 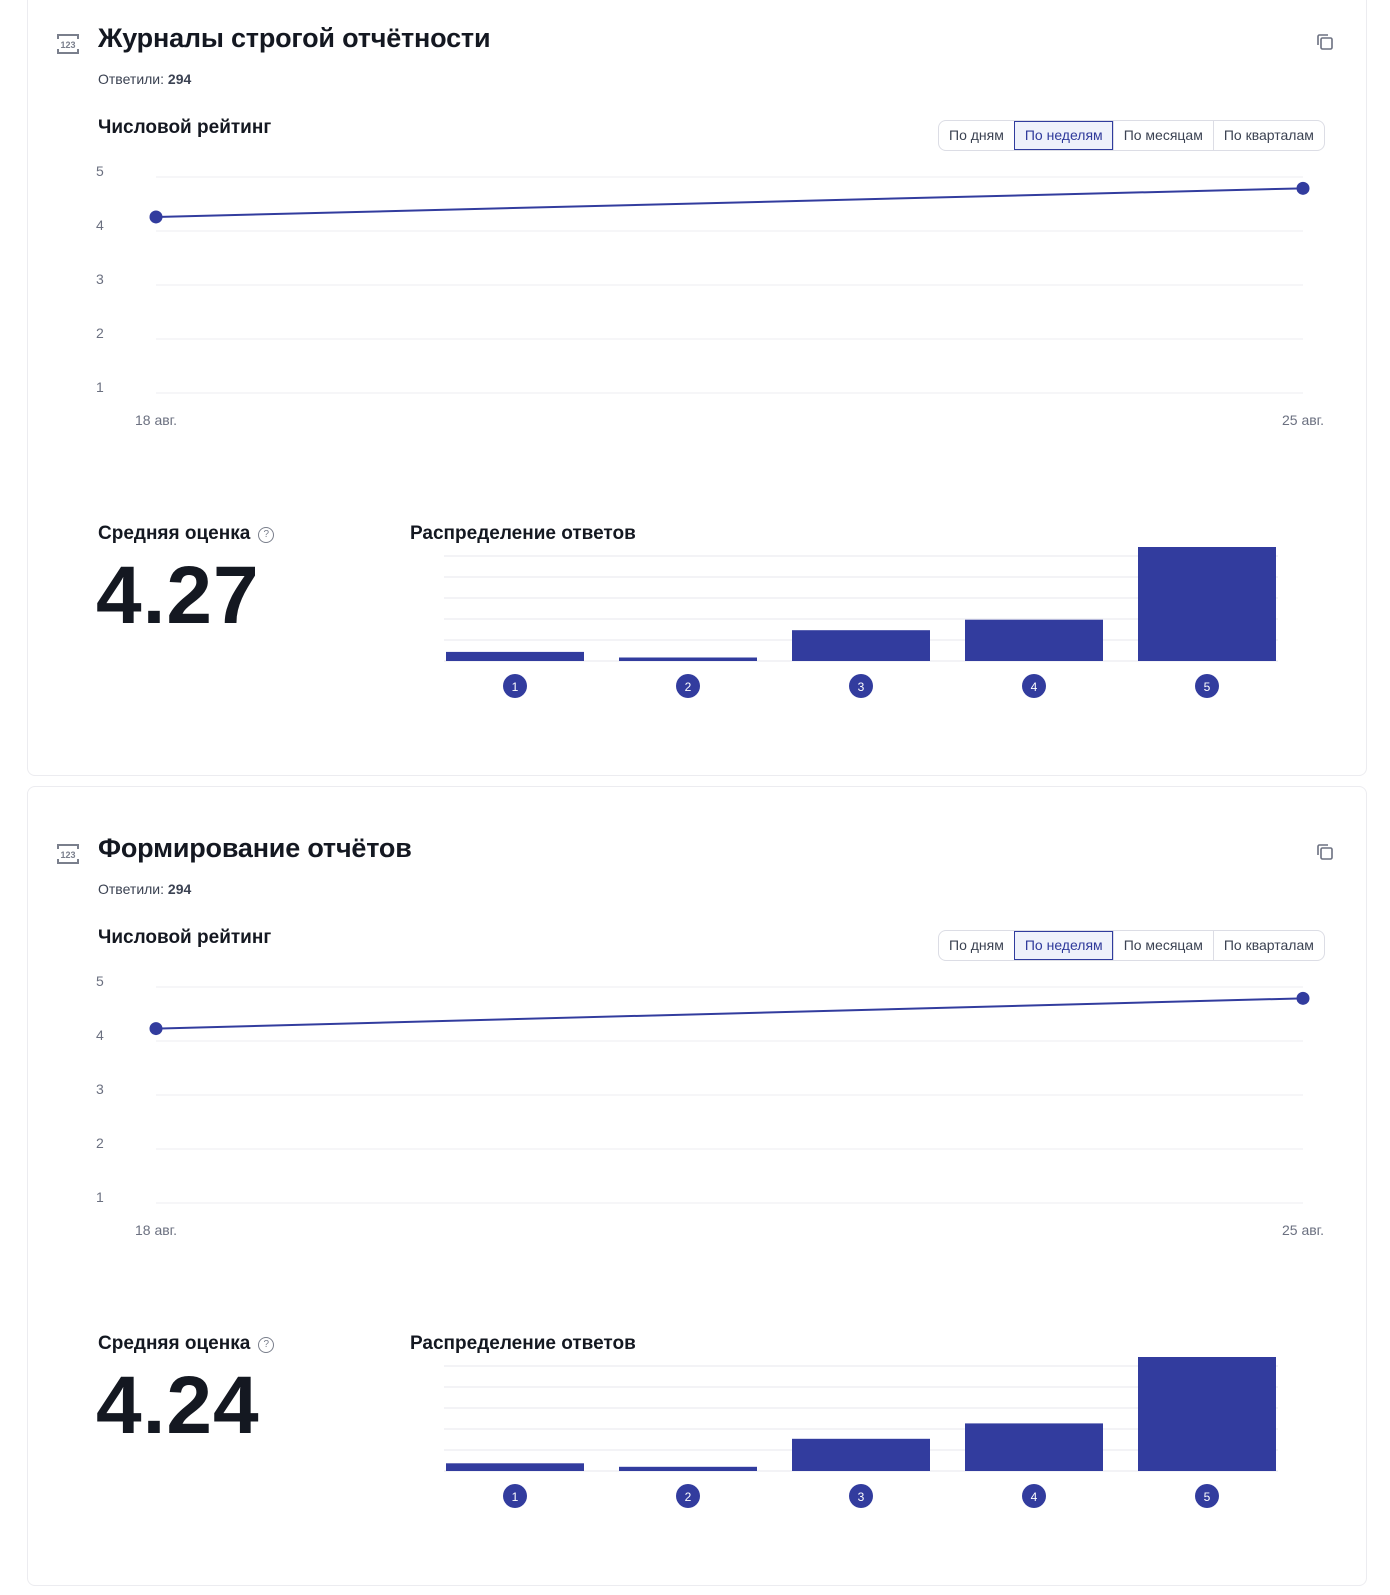 What do you see at coordinates (294, 38) in the screenshot?
I see `question-title: Журналы строгой отчётности` at bounding box center [294, 38].